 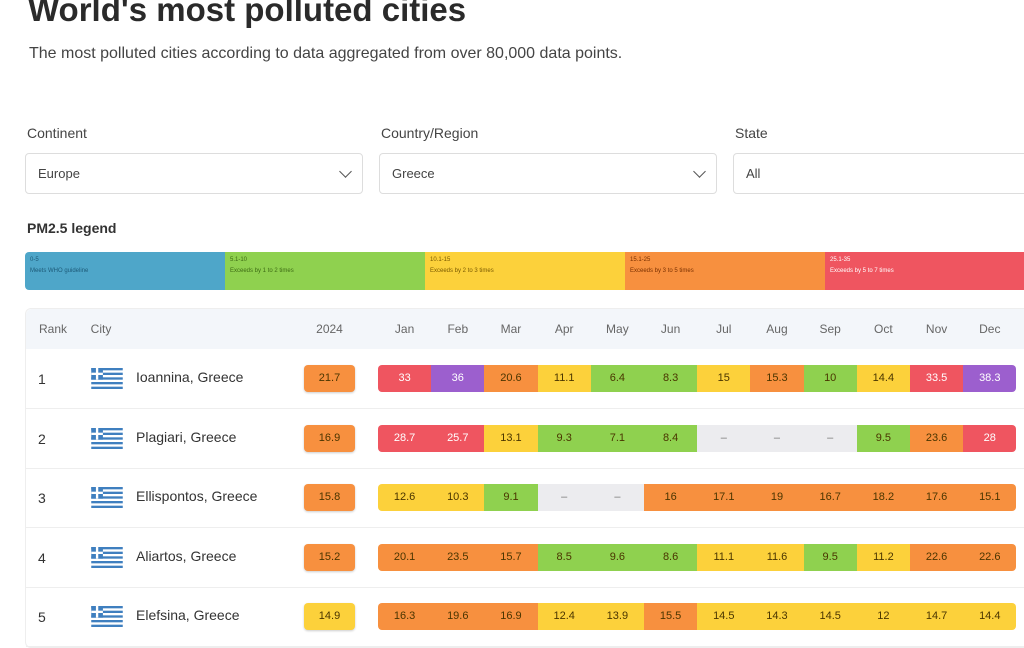 I want to click on header-month-apr: Apr, so click(x=564, y=329).